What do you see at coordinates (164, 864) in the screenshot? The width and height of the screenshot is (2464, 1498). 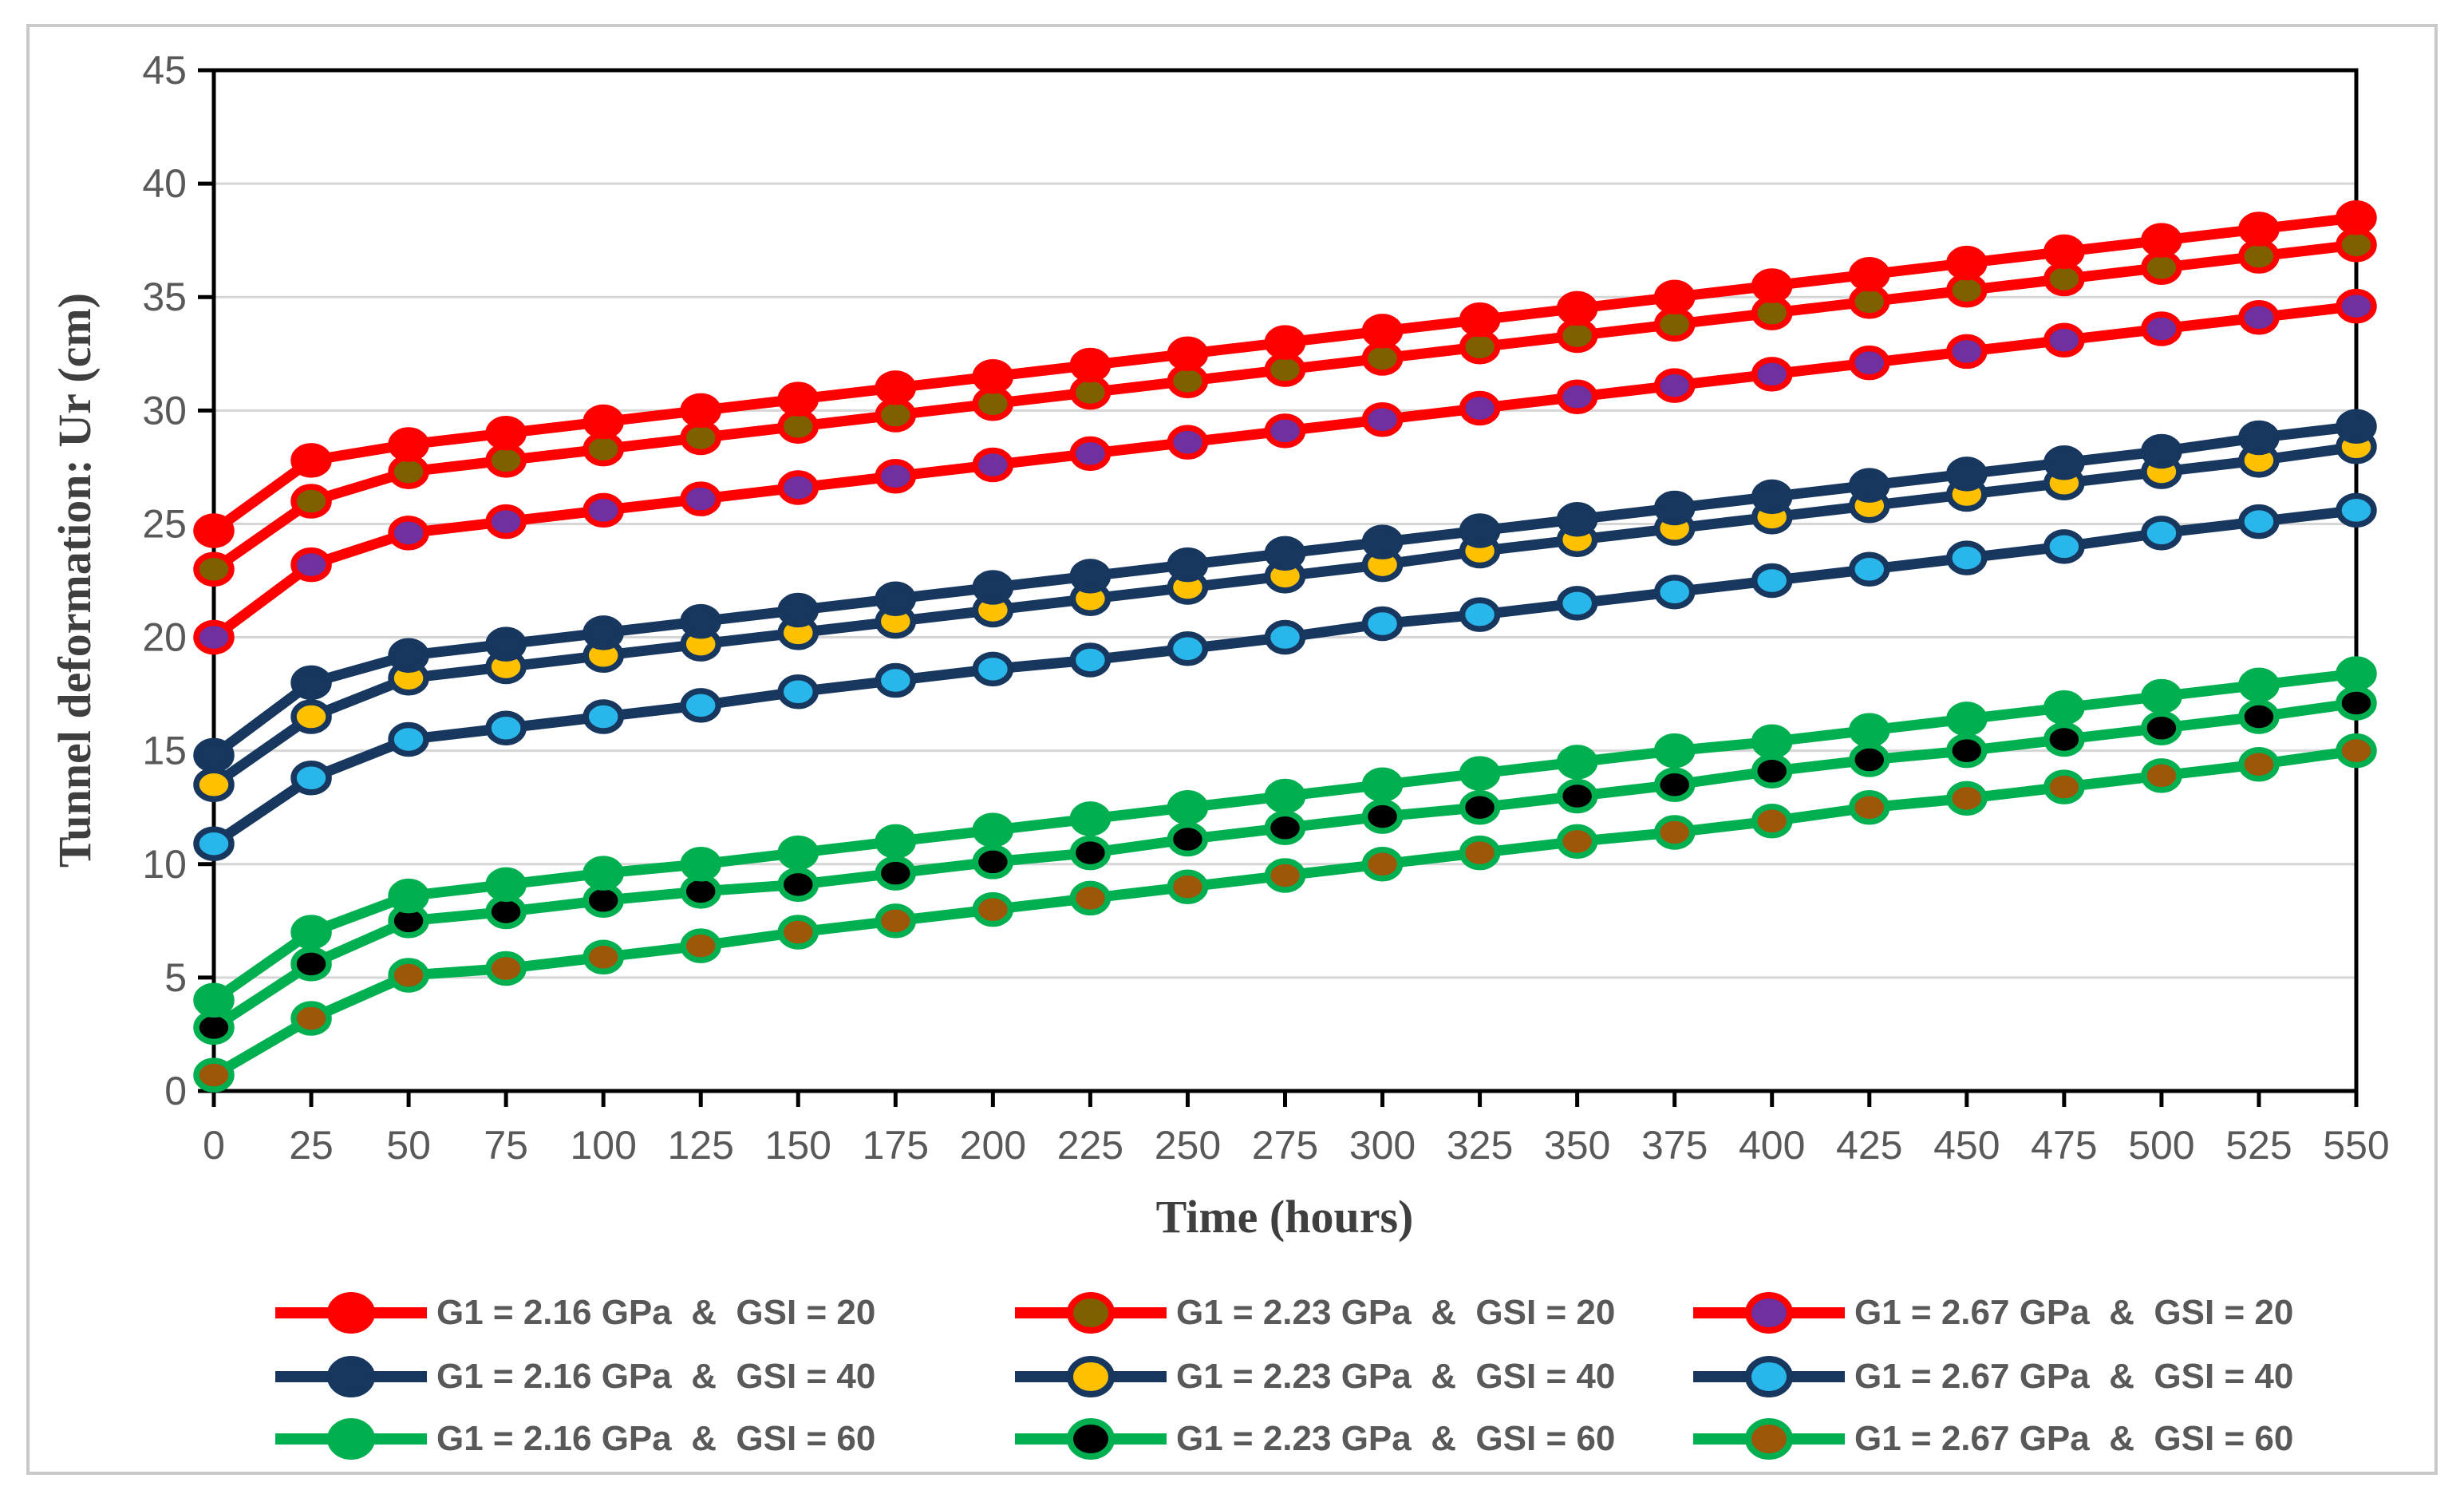 I see `y-tick-label: 10` at bounding box center [164, 864].